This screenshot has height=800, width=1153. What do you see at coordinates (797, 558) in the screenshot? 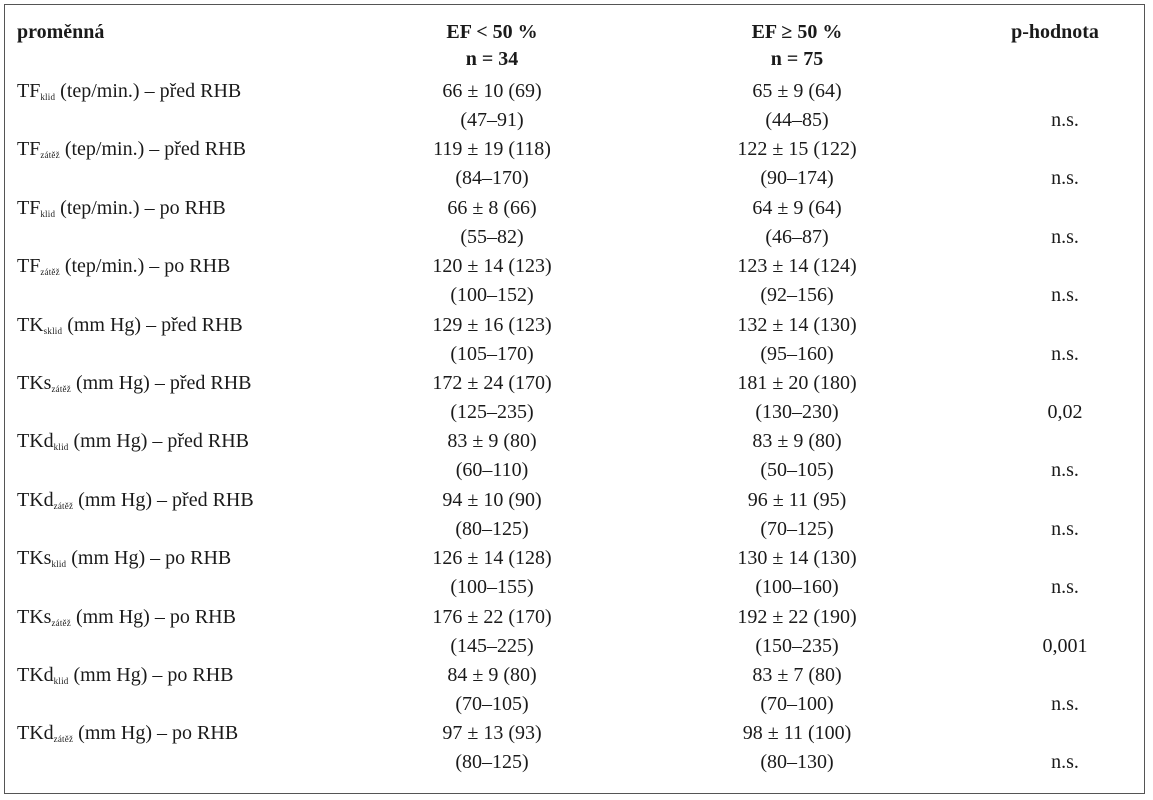
I see `group2-mean: 130 ± 14 (130)` at bounding box center [797, 558].